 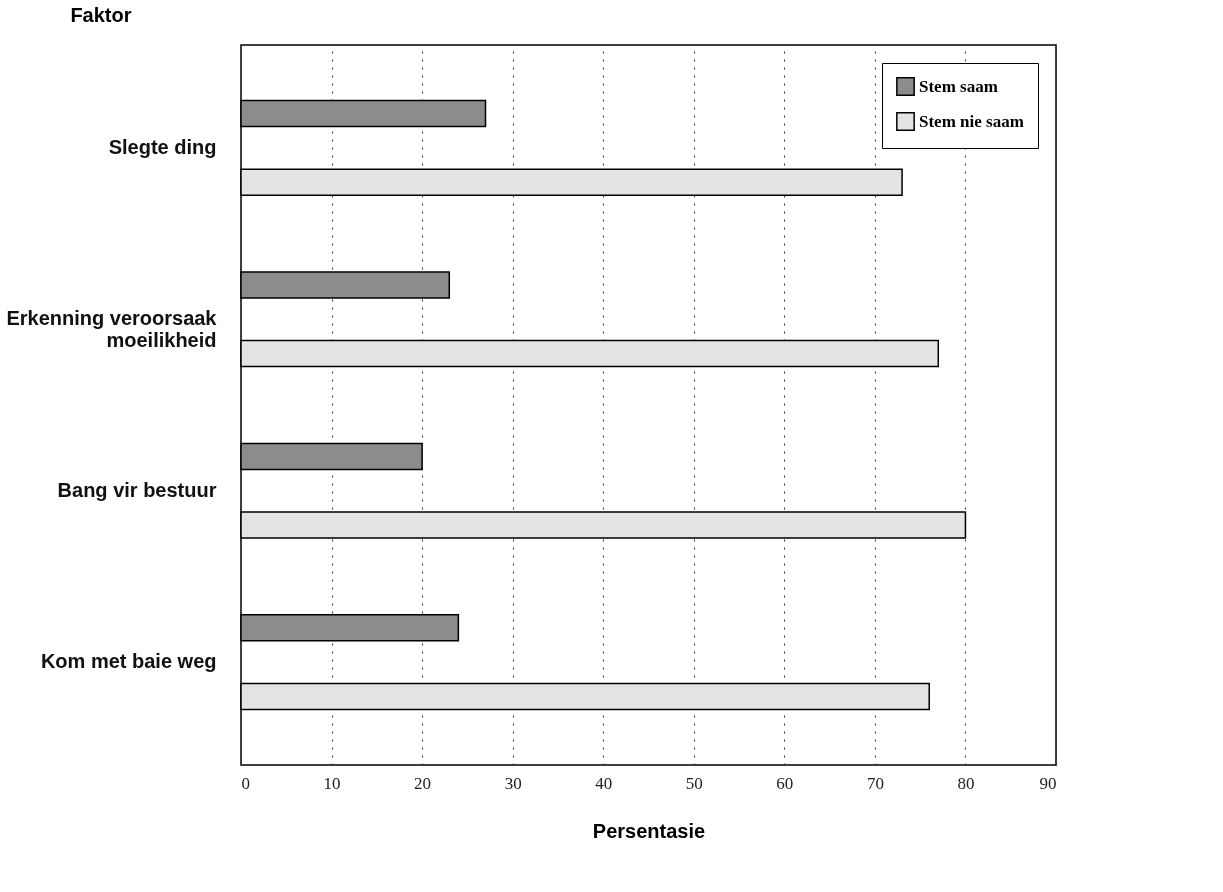 What do you see at coordinates (971, 121) in the screenshot?
I see `legend-label: Stem nie saam` at bounding box center [971, 121].